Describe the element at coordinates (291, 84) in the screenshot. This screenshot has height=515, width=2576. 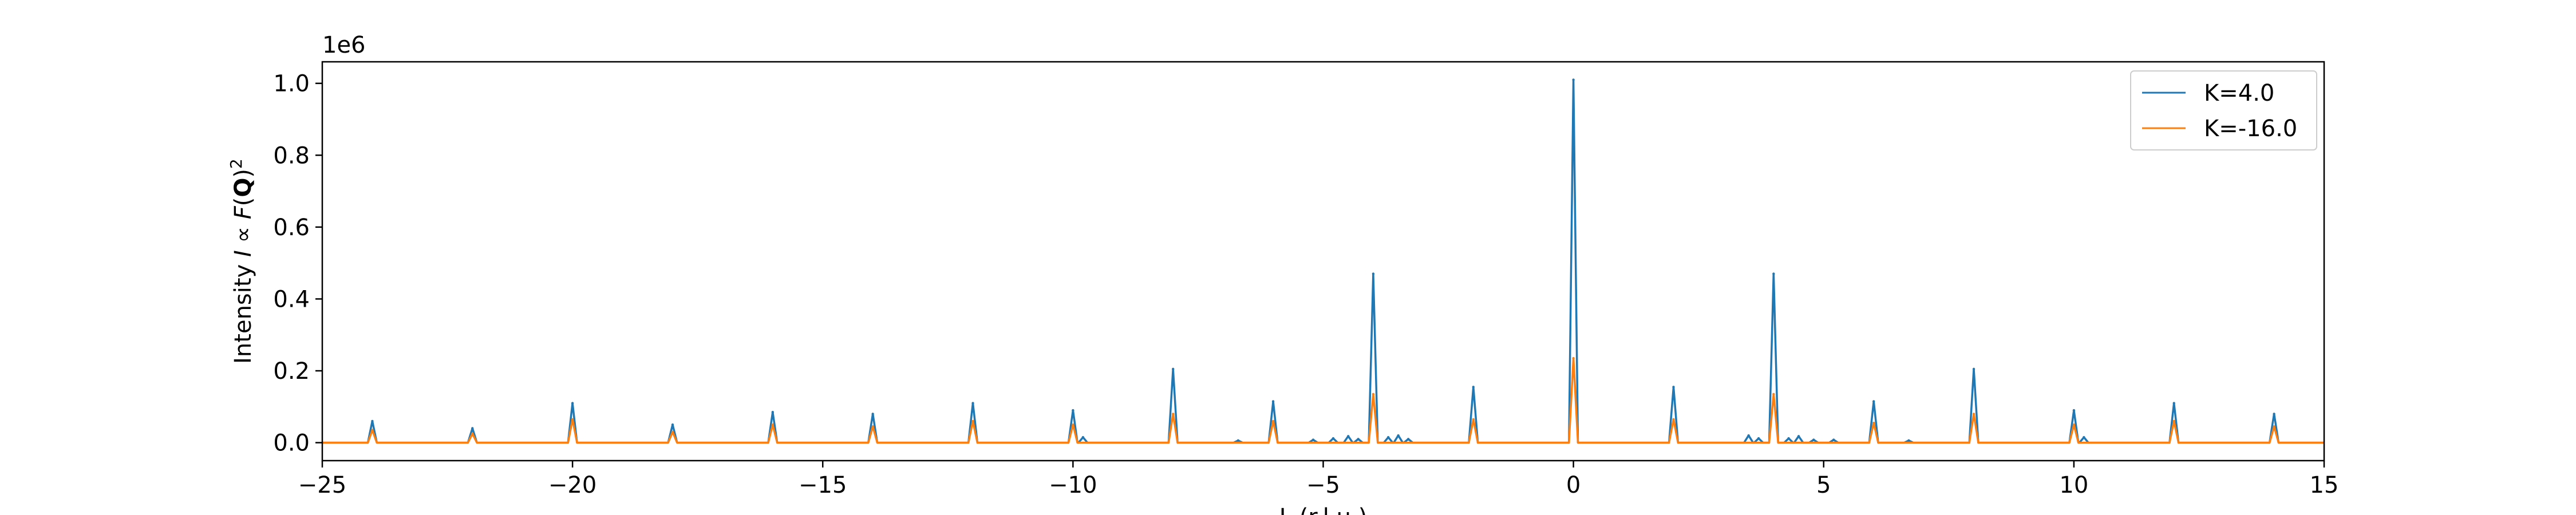
I see `y-tick-label: 1.0` at that location.